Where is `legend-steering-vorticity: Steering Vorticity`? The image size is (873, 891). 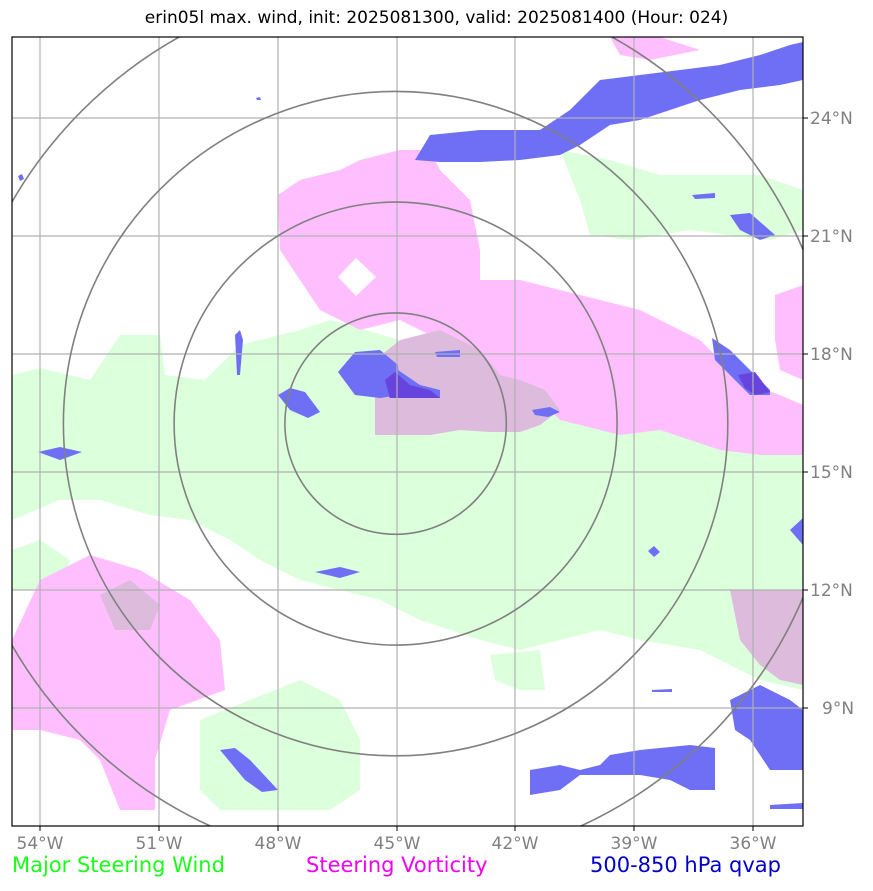
legend-steering-vorticity: Steering Vorticity is located at coordinates (397, 865).